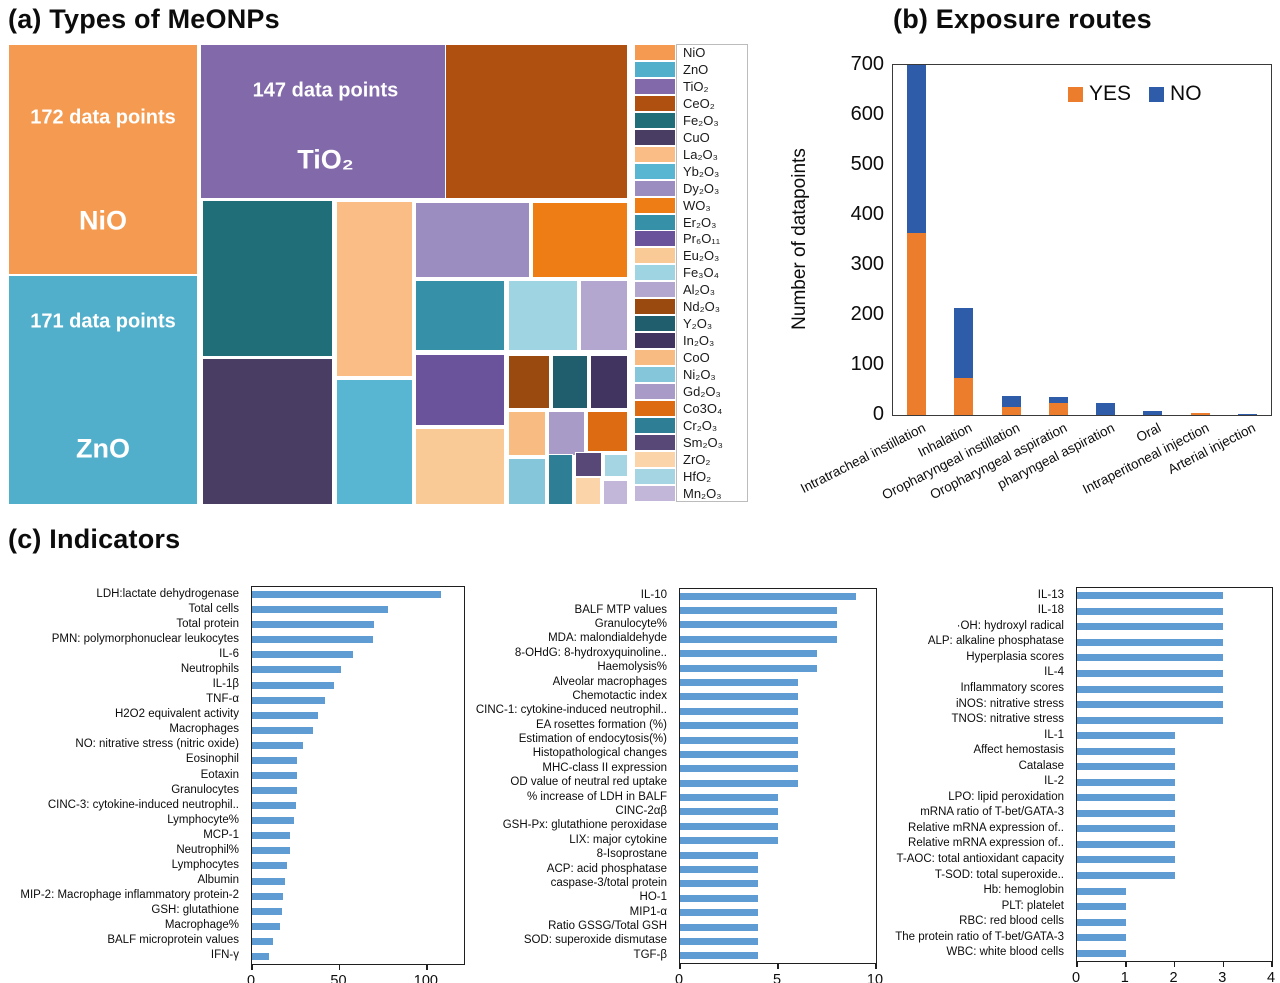 The image size is (1280, 983). Describe the element at coordinates (694, 425) in the screenshot. I see `treemap-legend-item: Cr₂O₃` at that location.